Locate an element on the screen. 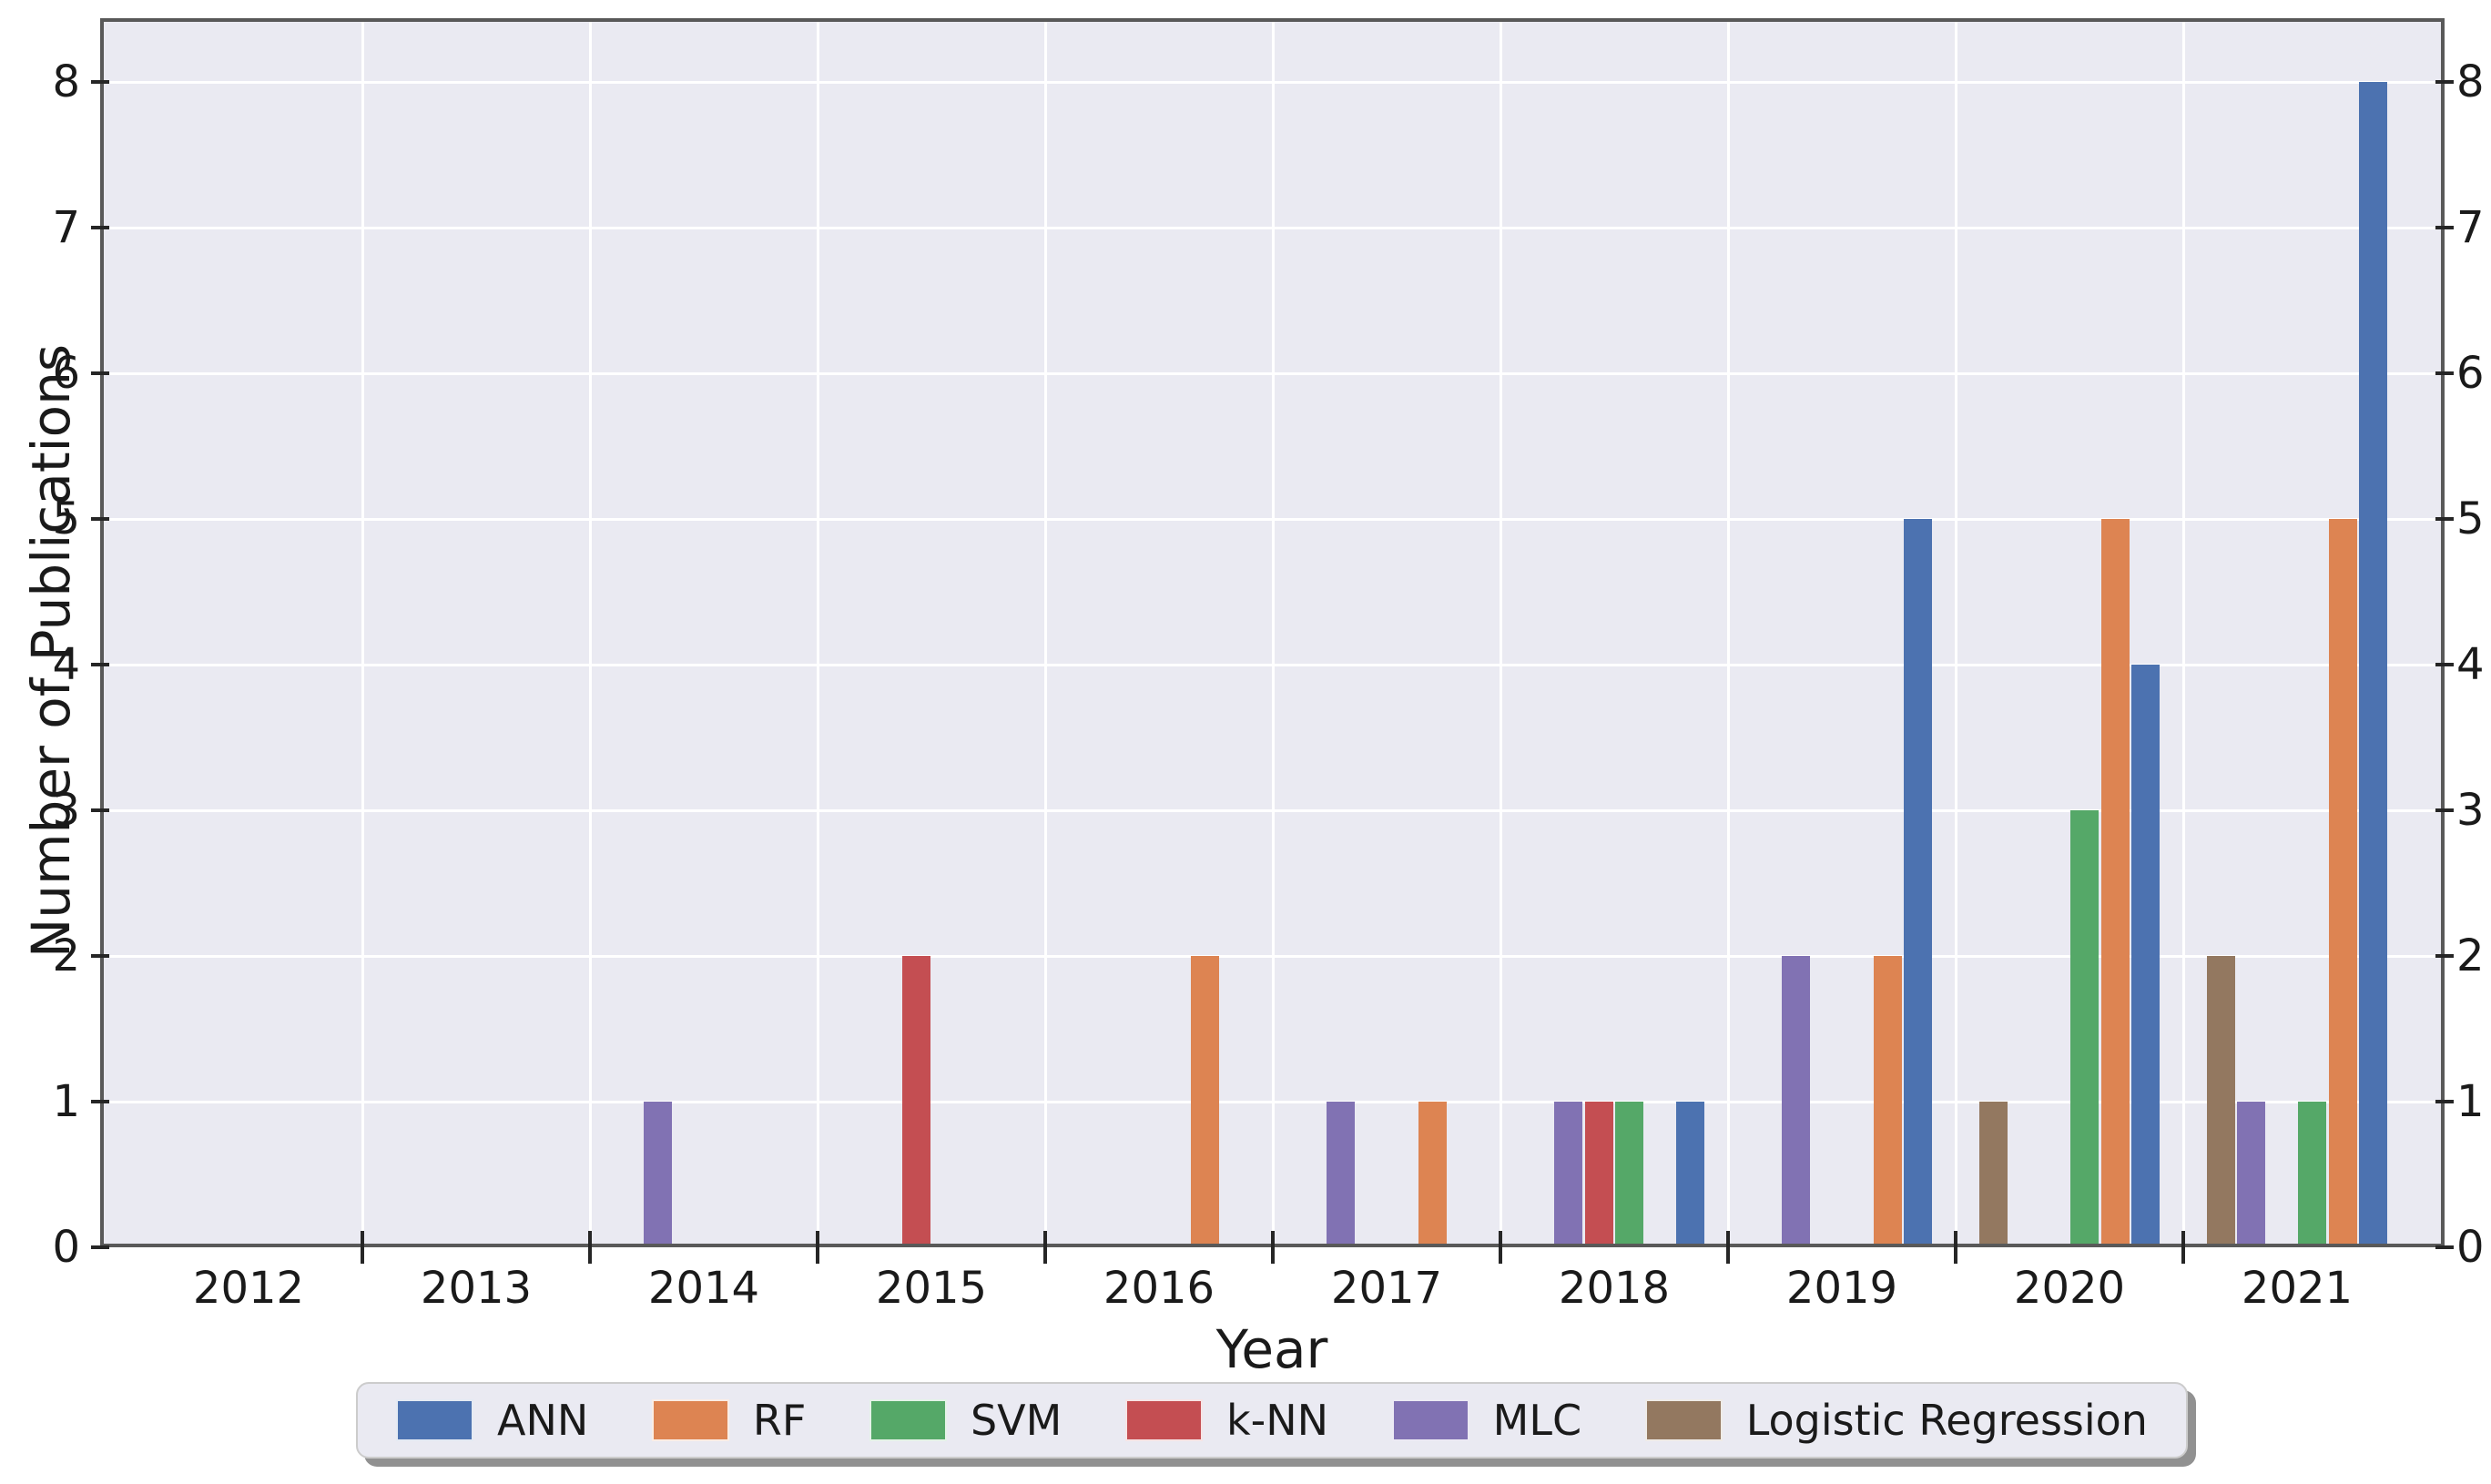 Image resolution: width=2491 pixels, height=1484 pixels. bar-svm-2020 is located at coordinates (2085, 1028).